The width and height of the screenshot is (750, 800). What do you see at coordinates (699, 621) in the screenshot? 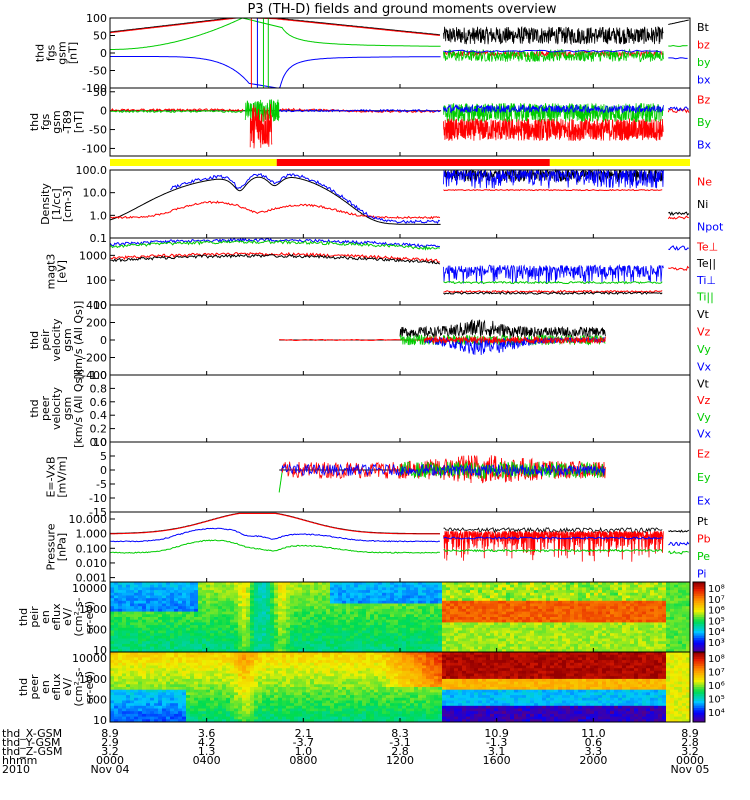
I see `colorbar-cell` at bounding box center [699, 621].